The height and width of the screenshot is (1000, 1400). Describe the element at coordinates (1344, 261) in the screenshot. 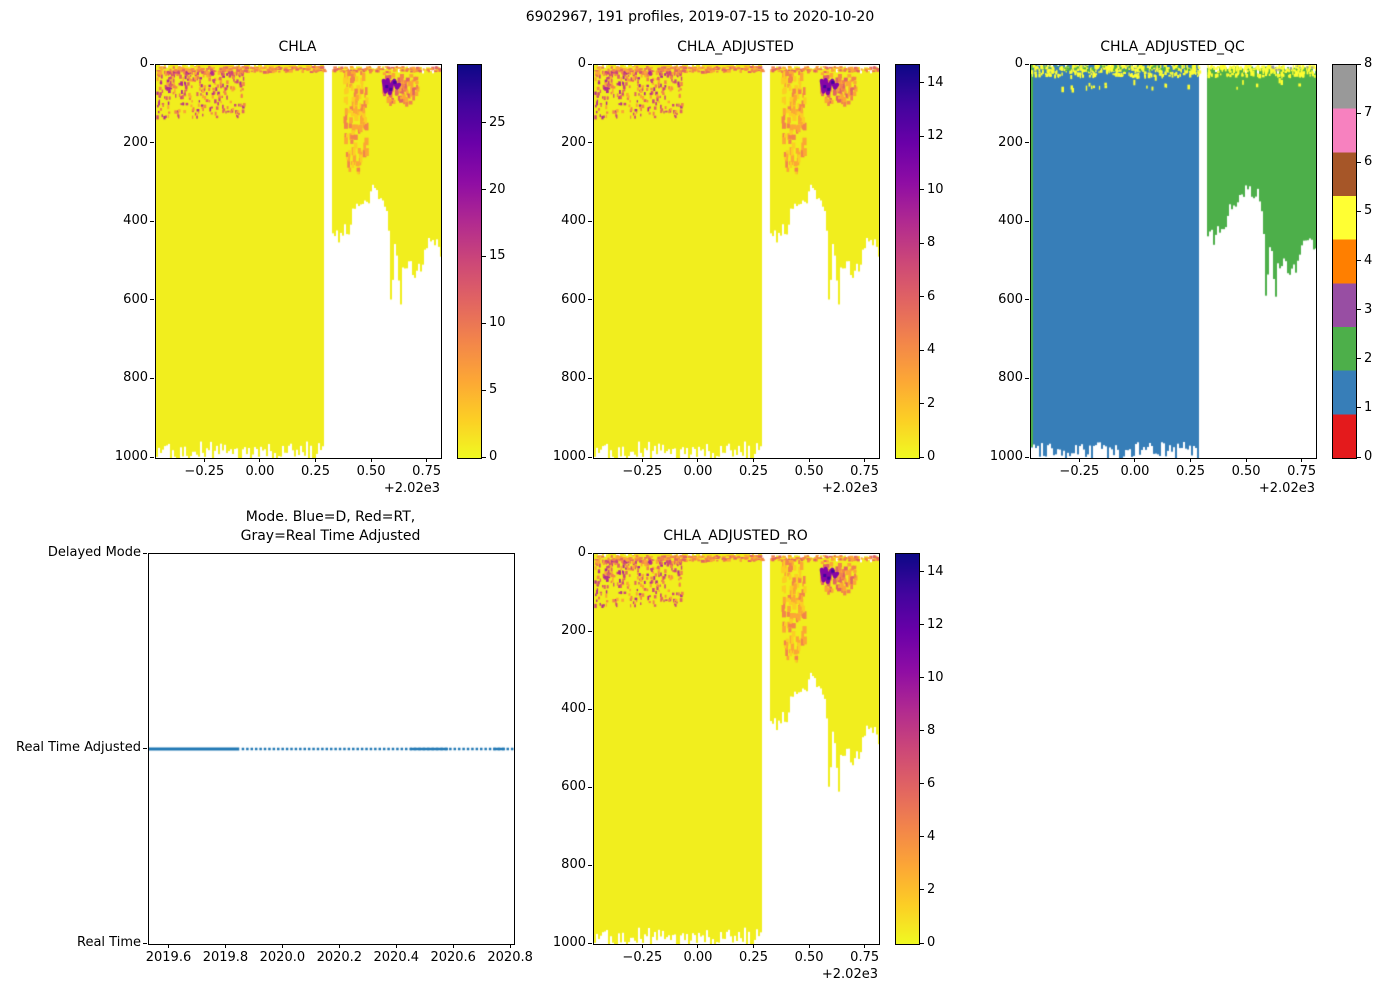

I see `chla-adjusted-qc-colorbar` at that location.